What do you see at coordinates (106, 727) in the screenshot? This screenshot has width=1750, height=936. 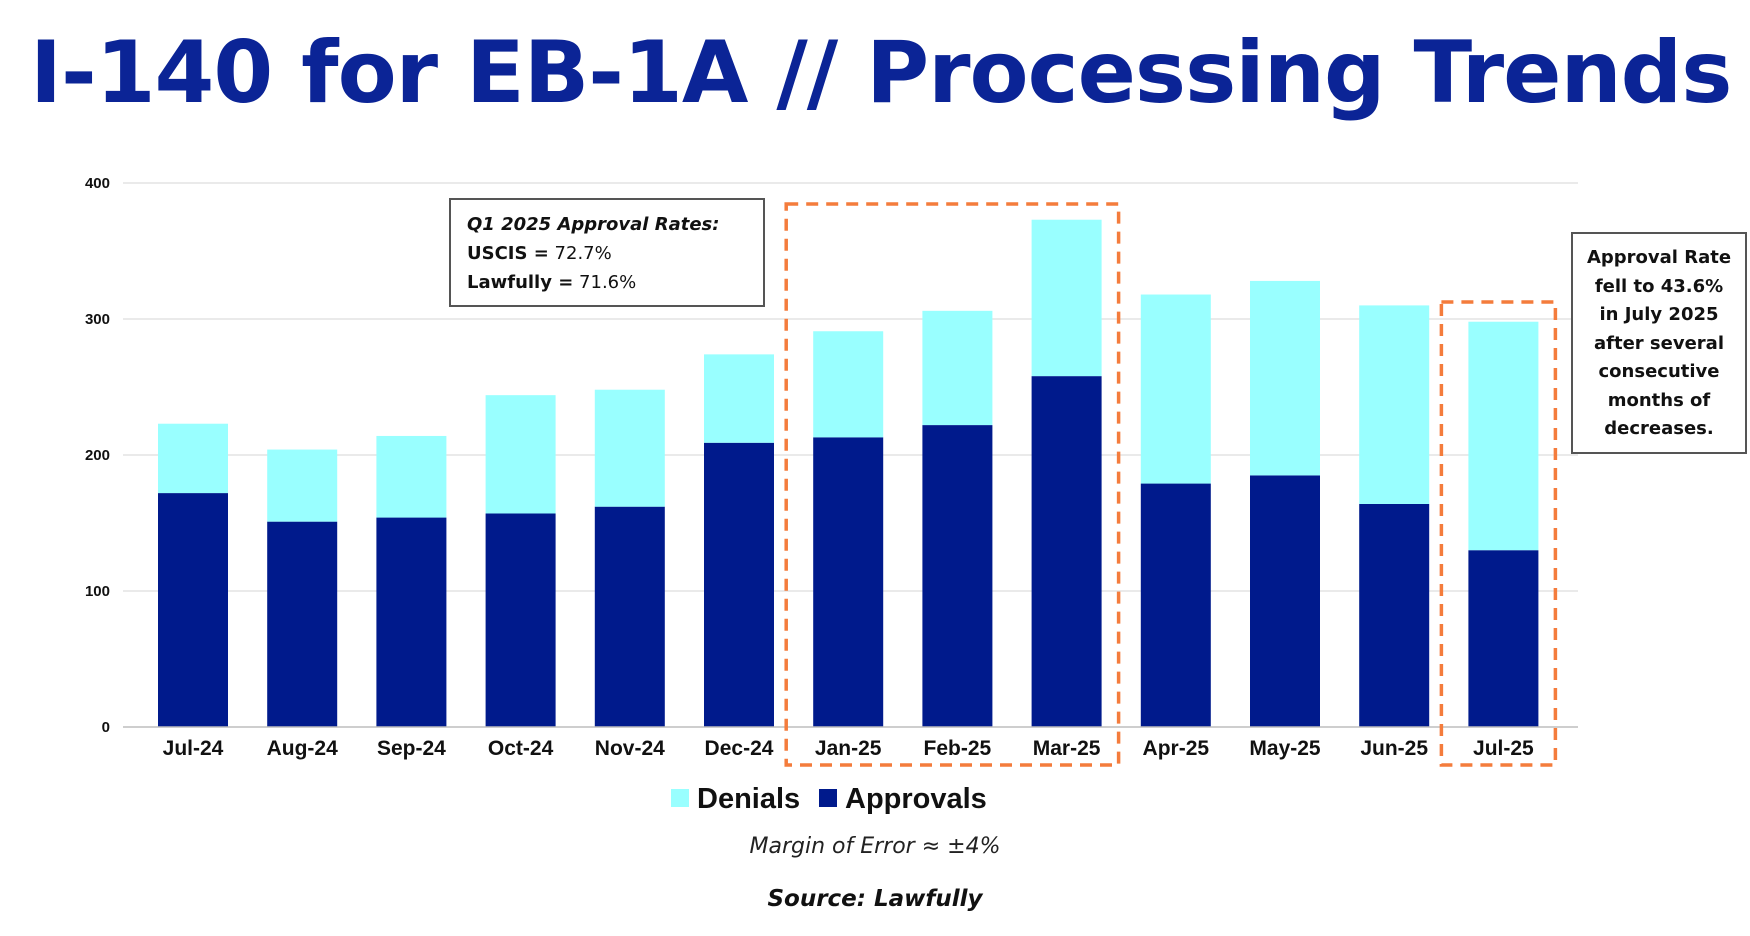 I see `y-tick-label: 0` at bounding box center [106, 727].